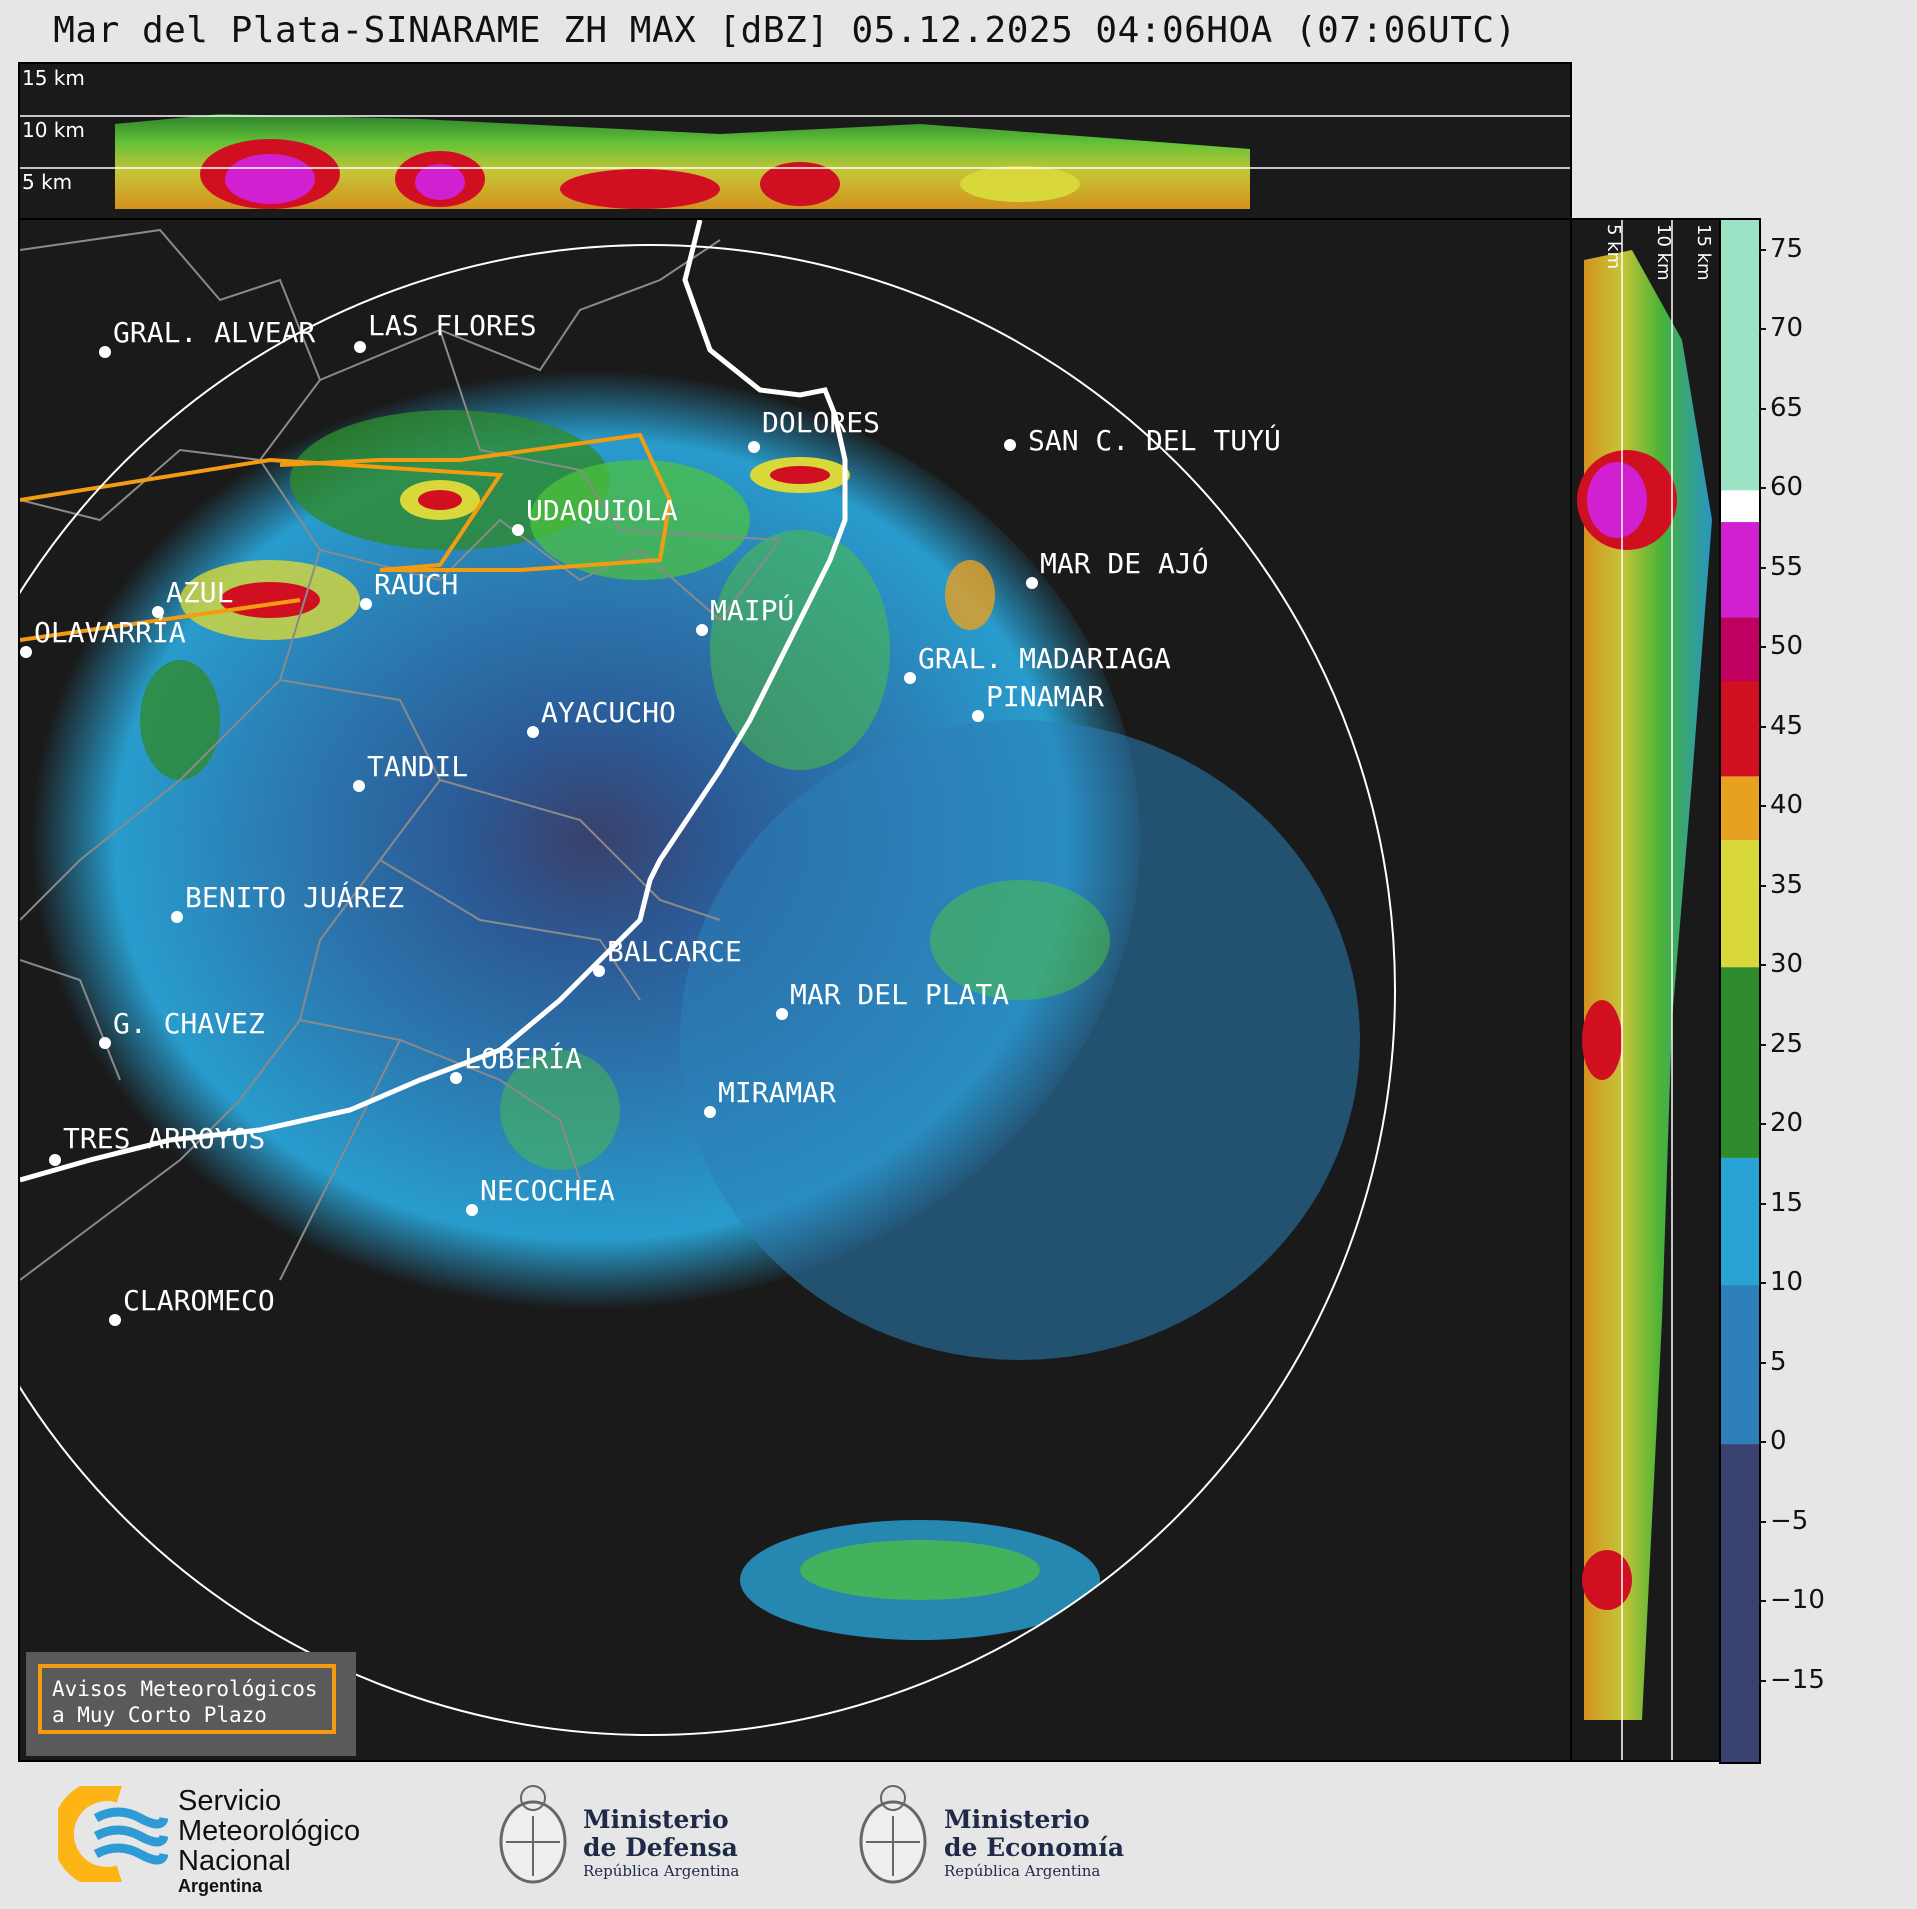  Describe the element at coordinates (159, 1715) in the screenshot. I see `notice-line-2: a Muy Corto Plazo` at that location.